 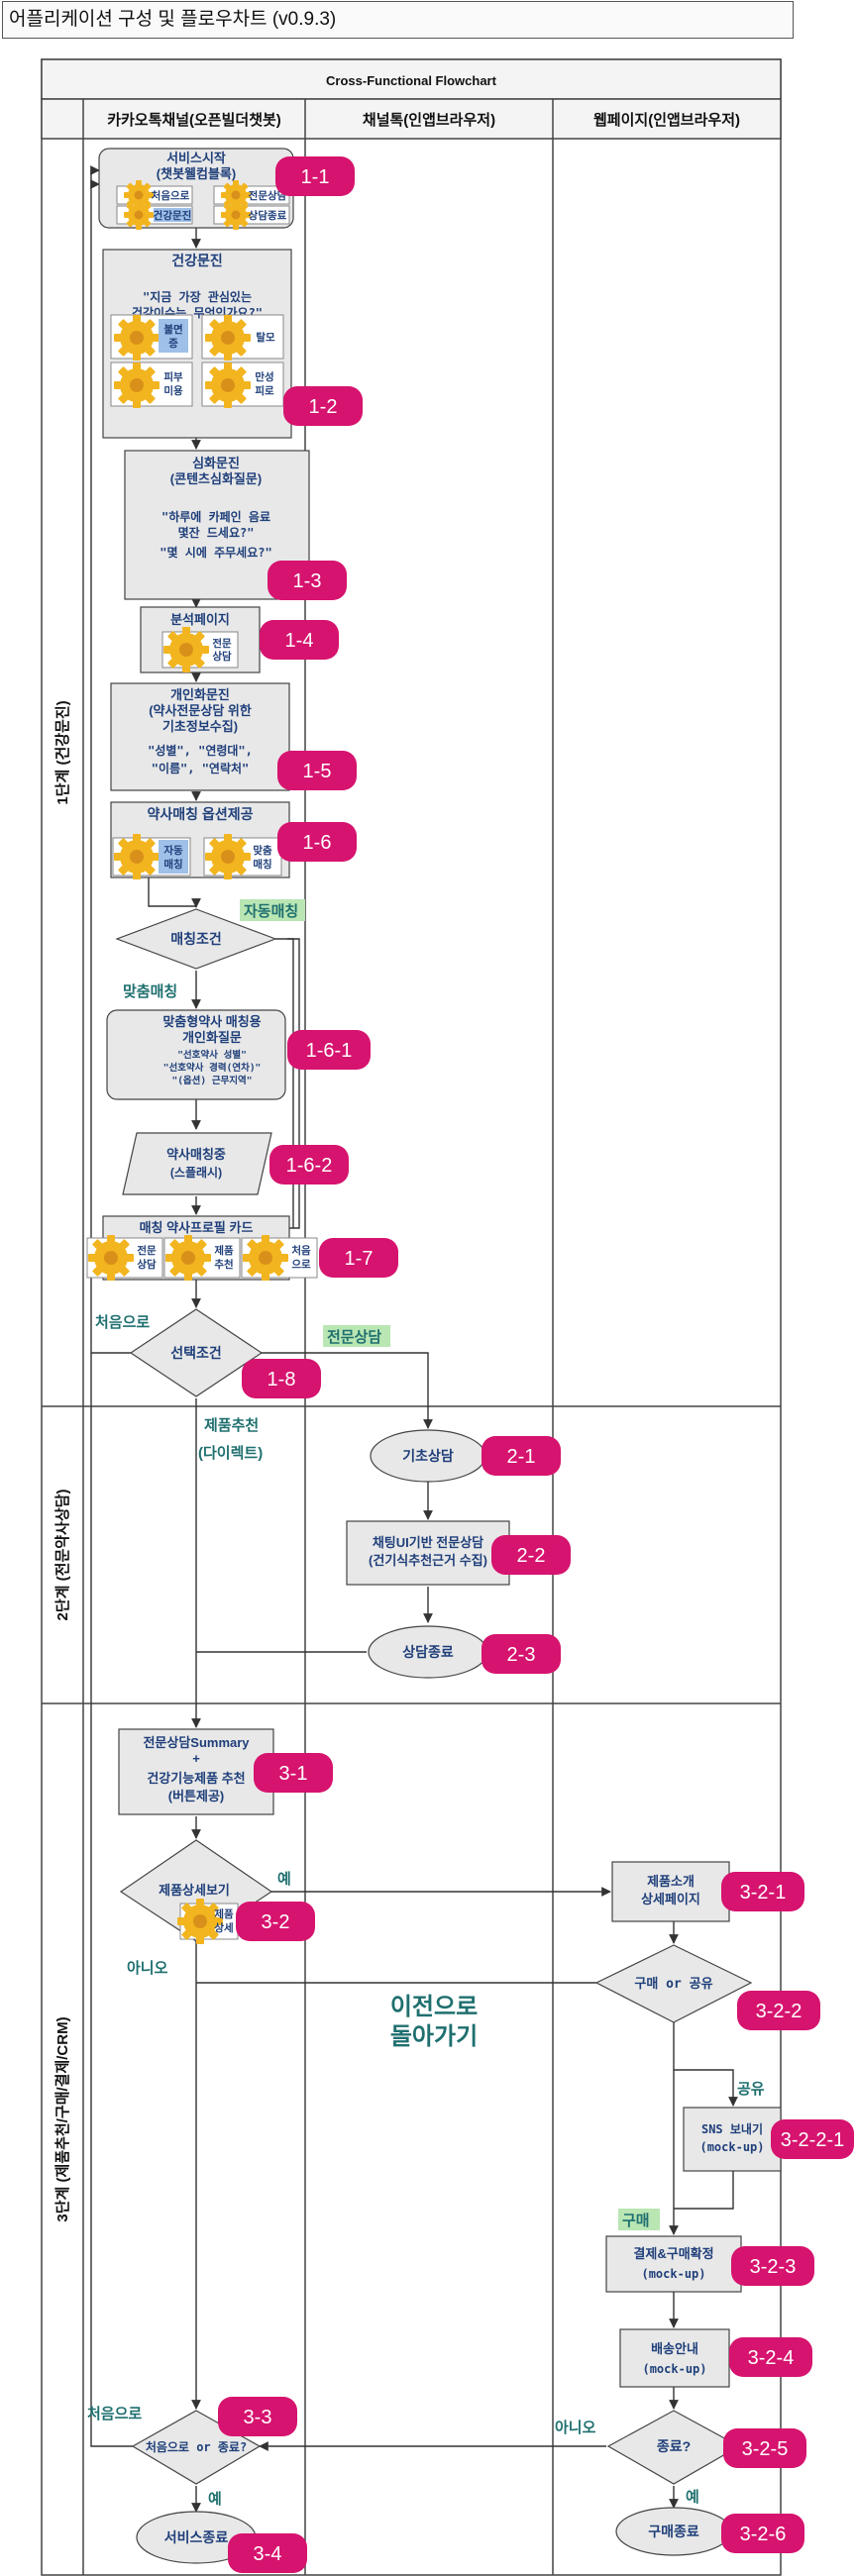 I want to click on node-deep-survey-q2: 몇잔 드세요?", so click(x=216, y=532).